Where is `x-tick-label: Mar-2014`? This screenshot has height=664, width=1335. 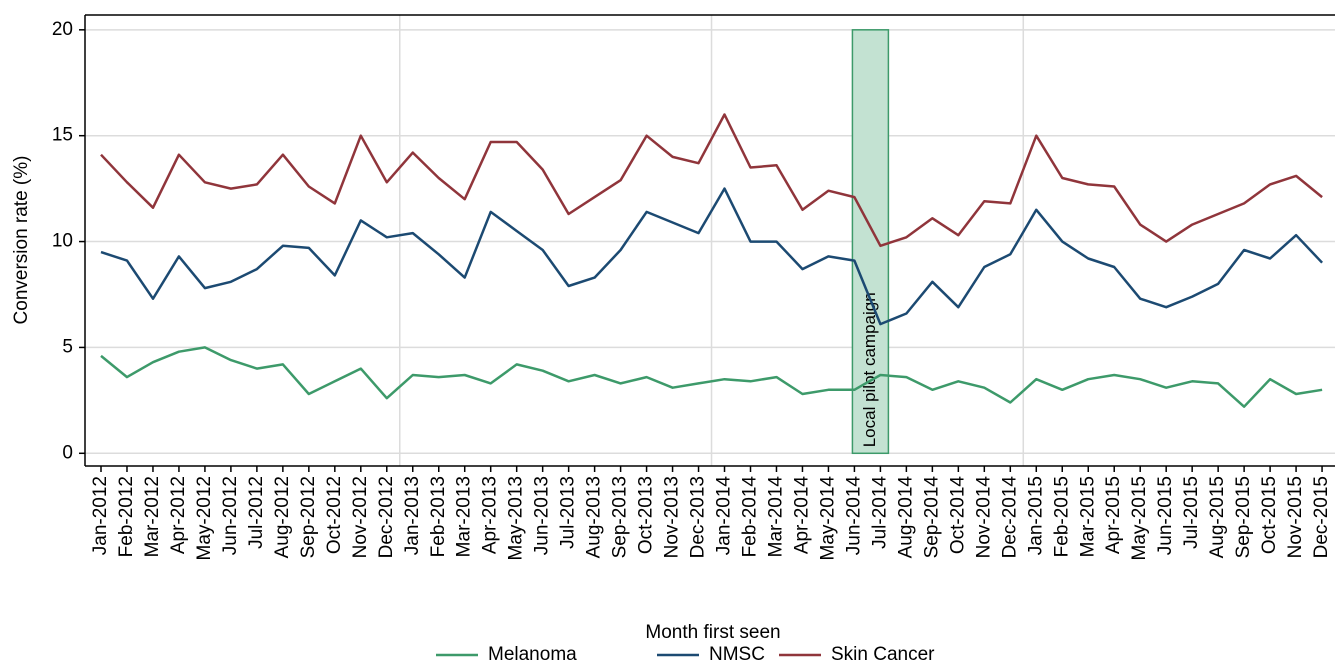 x-tick-label: Mar-2014 is located at coordinates (775, 517).